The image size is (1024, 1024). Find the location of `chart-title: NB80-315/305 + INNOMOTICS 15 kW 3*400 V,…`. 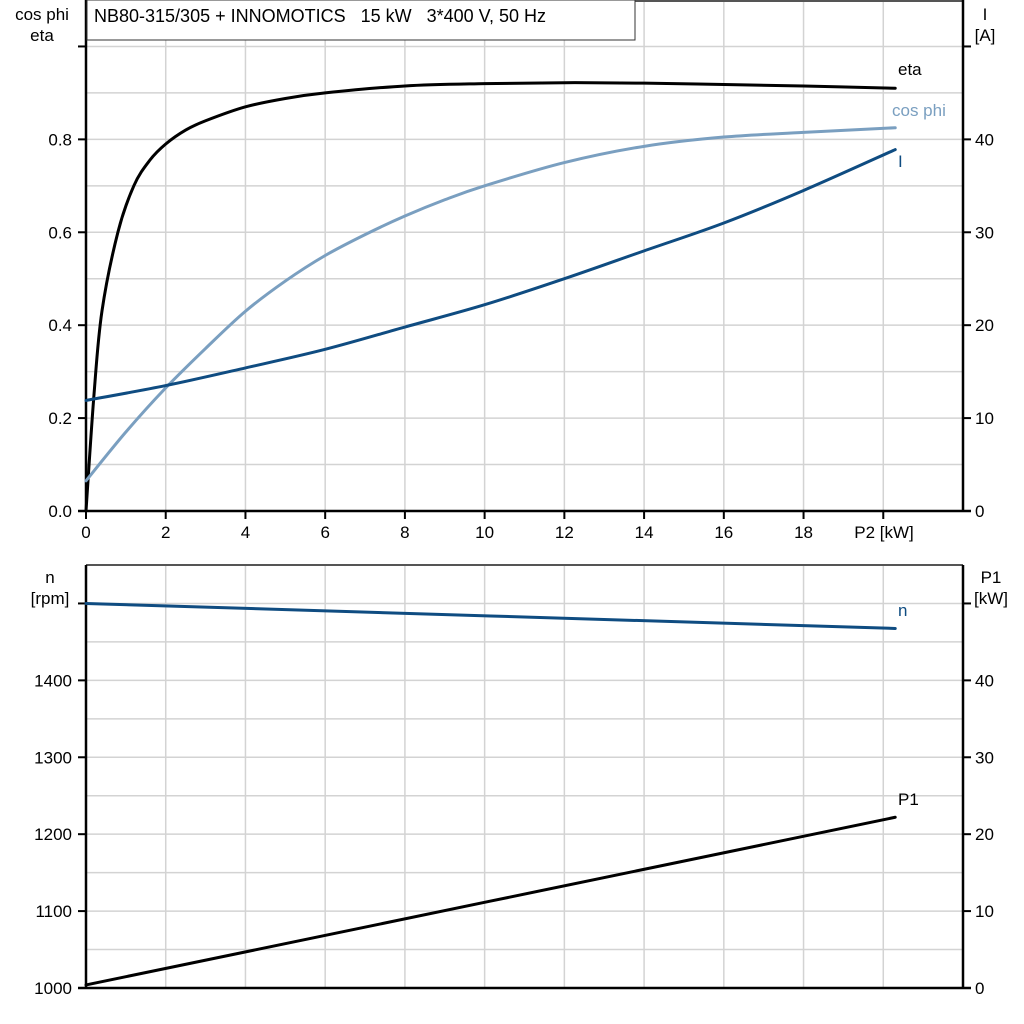

chart-title: NB80-315/305 + INNOMOTICS 15 kW 3*400 V,… is located at coordinates (320, 16).